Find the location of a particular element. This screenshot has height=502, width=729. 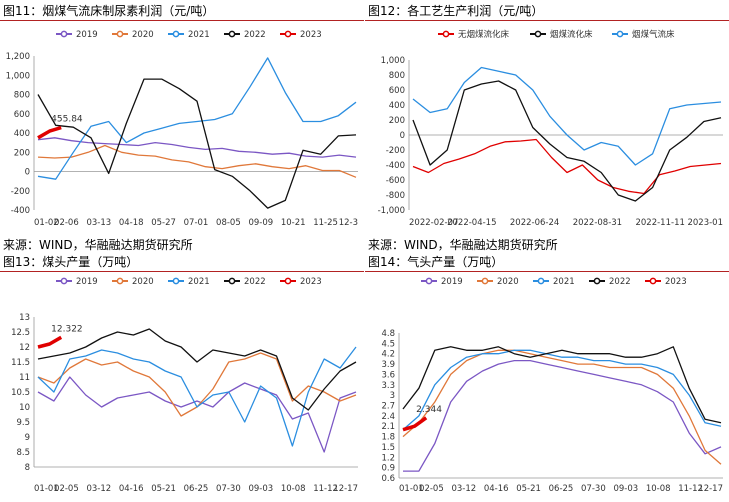

series-line-无烟煤流化床 is located at coordinates (567, 166).